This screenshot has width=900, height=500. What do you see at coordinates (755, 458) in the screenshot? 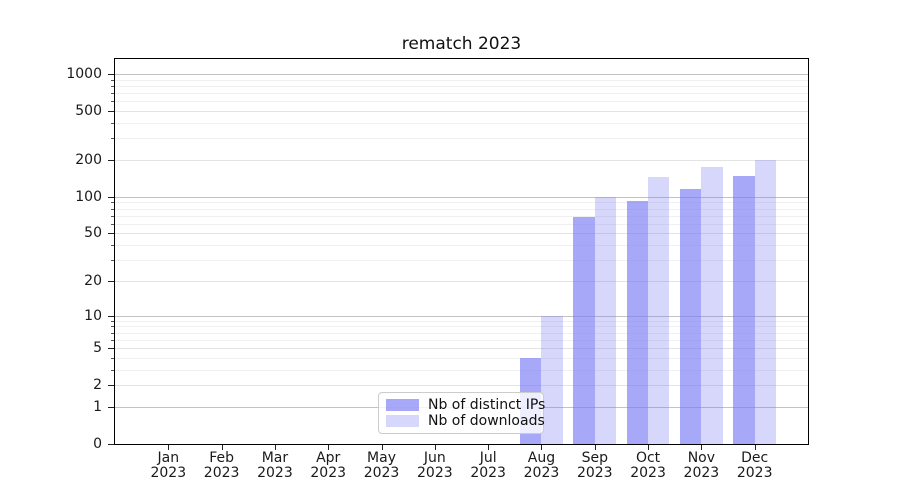
I see `x-tick-month: Dec` at bounding box center [755, 458].